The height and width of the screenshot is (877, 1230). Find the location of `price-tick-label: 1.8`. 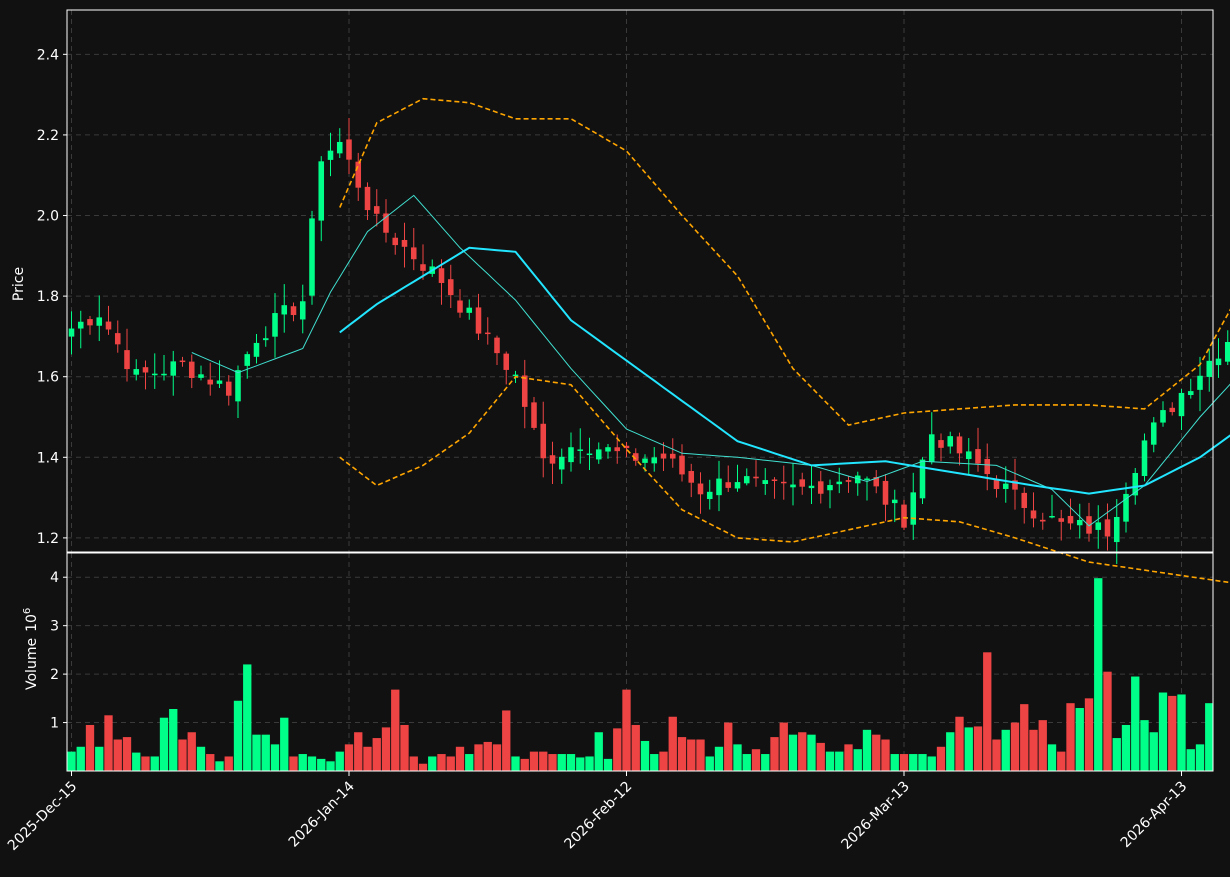

price-tick-label: 1.8 is located at coordinates (48, 297).